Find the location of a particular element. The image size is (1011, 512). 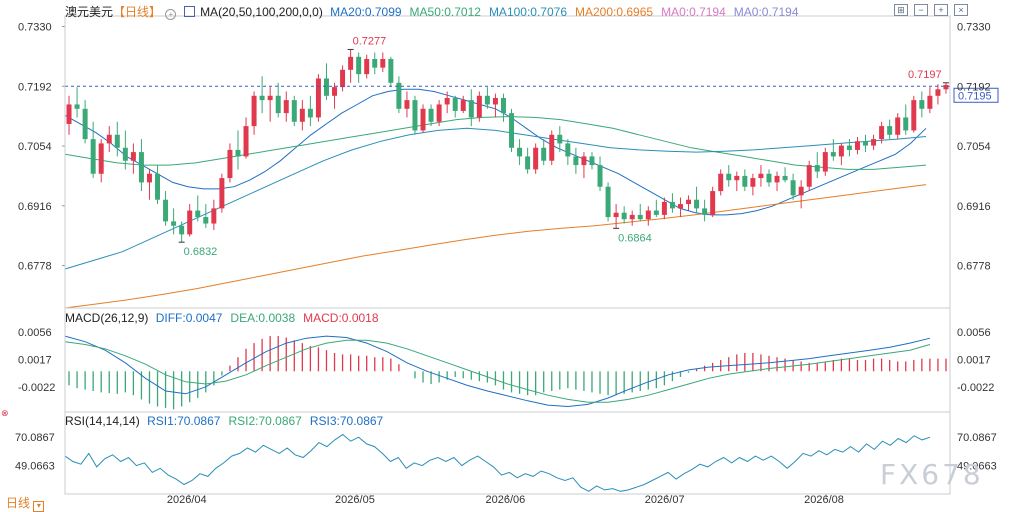

rsi-axis-label-right: 49.0663 is located at coordinates (977, 466).